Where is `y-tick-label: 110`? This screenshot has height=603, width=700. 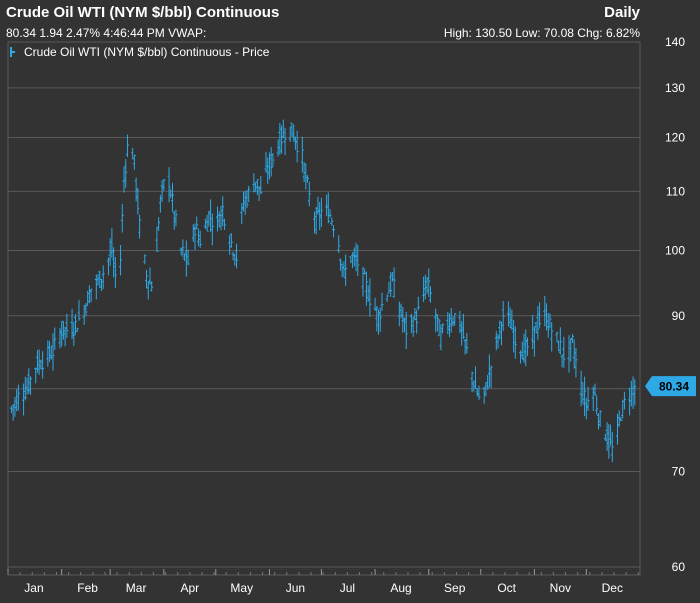 y-tick-label: 110 is located at coordinates (675, 191).